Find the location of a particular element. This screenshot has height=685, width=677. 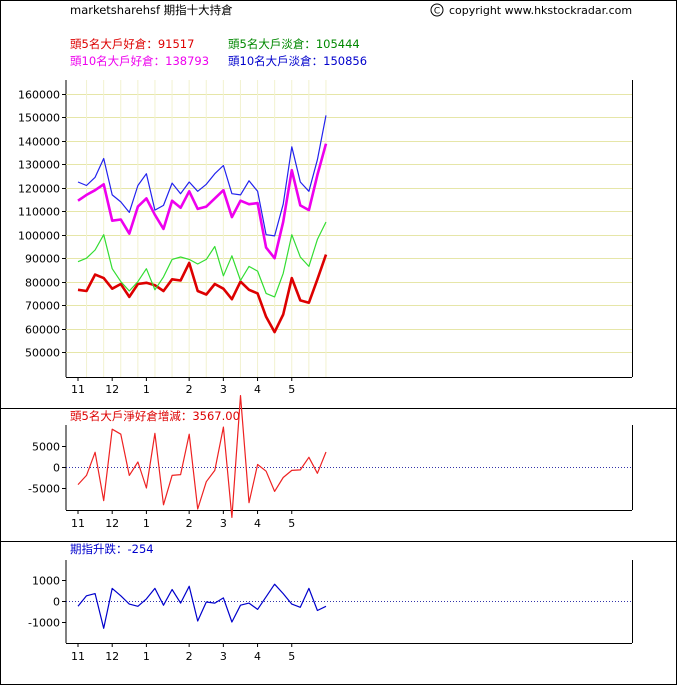

y-tick-label: 140000 is located at coordinates (39, 142).